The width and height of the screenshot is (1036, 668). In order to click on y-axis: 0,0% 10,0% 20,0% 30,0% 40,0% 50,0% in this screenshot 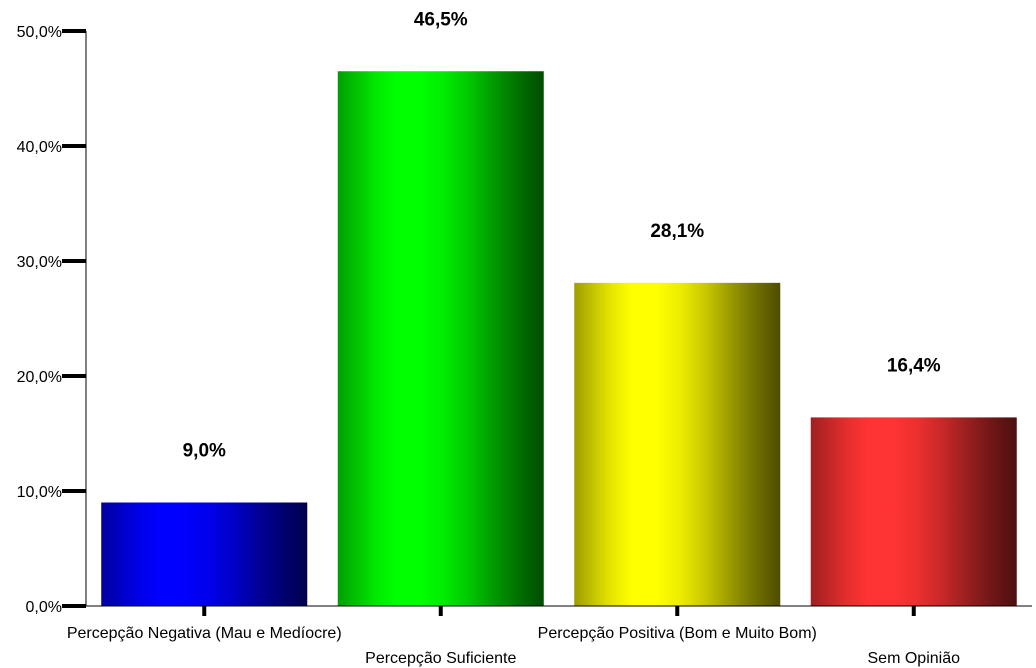, I will do `click(52, 320)`.